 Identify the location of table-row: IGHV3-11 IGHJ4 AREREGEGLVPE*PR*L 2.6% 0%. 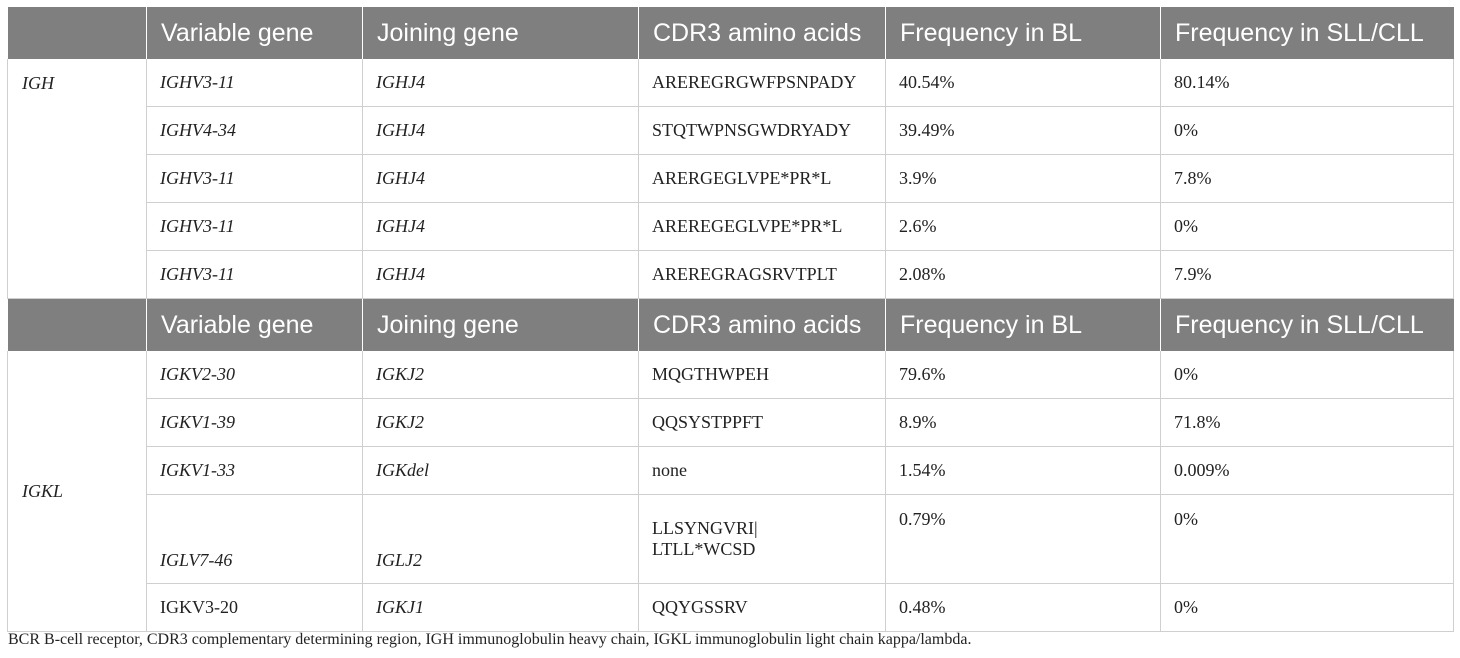
(731, 226).